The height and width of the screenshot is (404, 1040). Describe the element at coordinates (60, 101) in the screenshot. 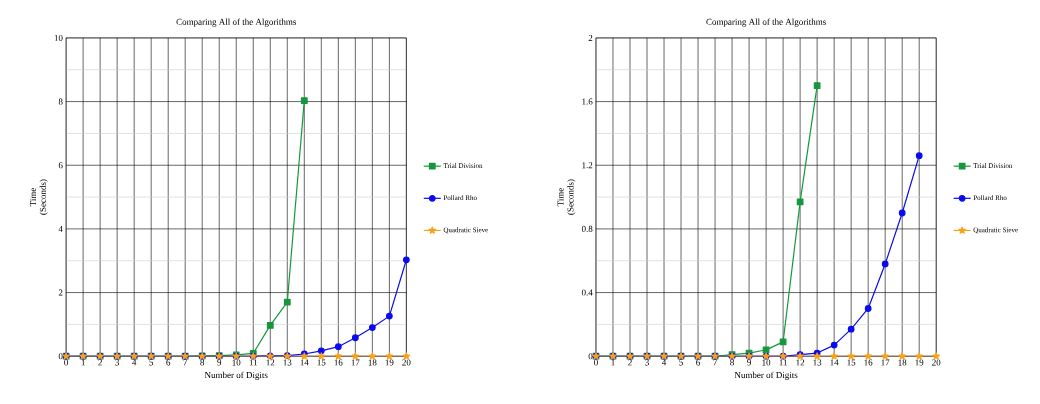

I see `y-tick-label: 8` at that location.